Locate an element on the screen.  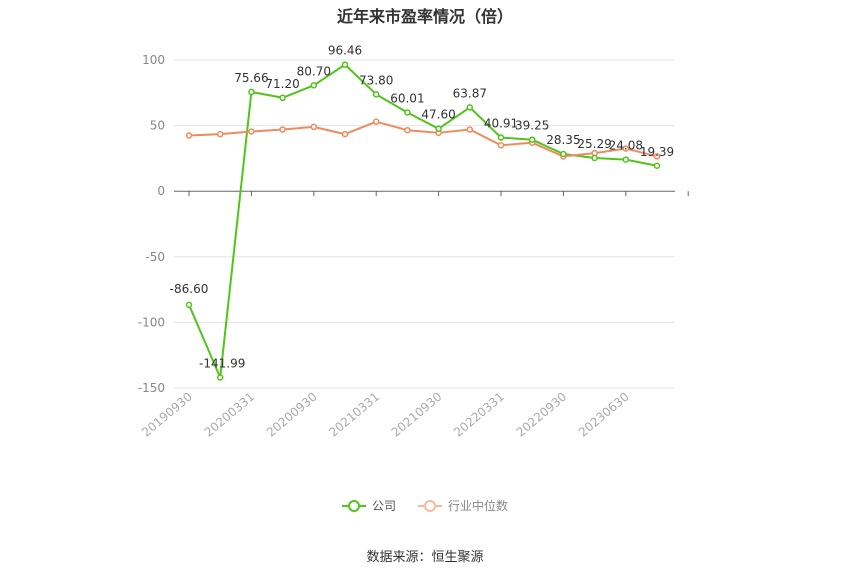
legend: 公司 行业中位数 is located at coordinates (425, 505).